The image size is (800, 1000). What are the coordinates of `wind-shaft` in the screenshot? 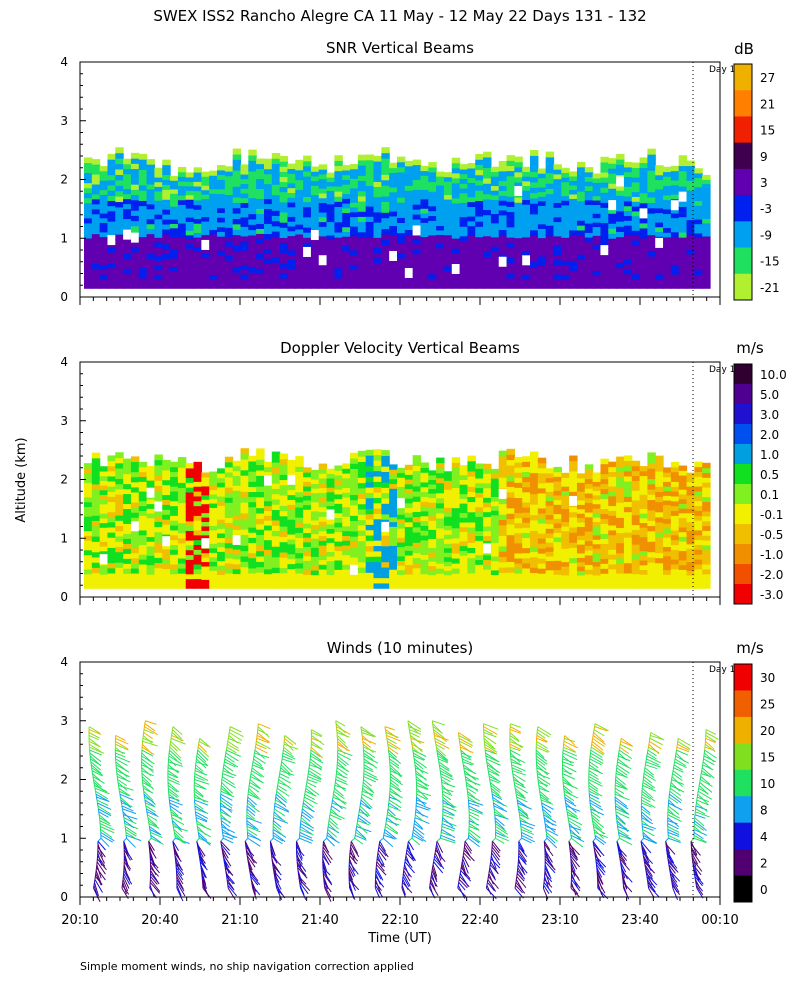 It's located at (94, 787).